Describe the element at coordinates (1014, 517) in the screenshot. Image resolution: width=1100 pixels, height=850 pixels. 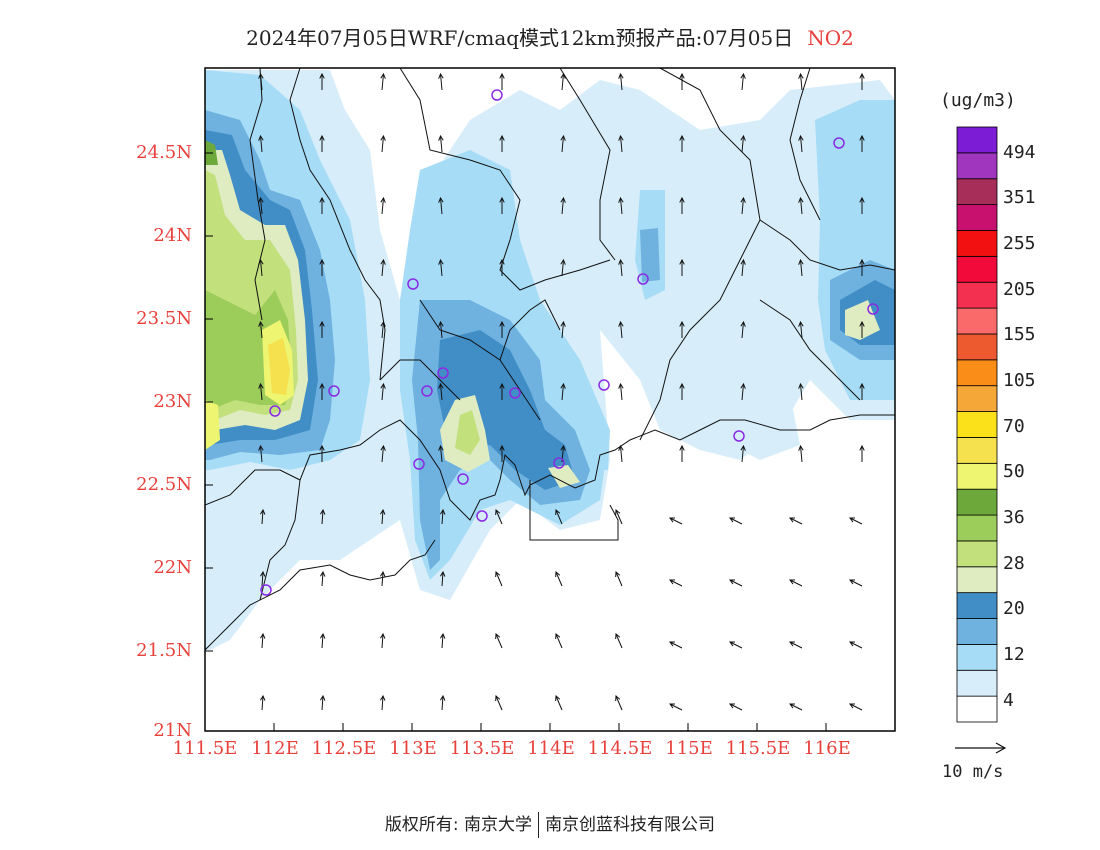
I see `colorbar-label-36: 36` at that location.